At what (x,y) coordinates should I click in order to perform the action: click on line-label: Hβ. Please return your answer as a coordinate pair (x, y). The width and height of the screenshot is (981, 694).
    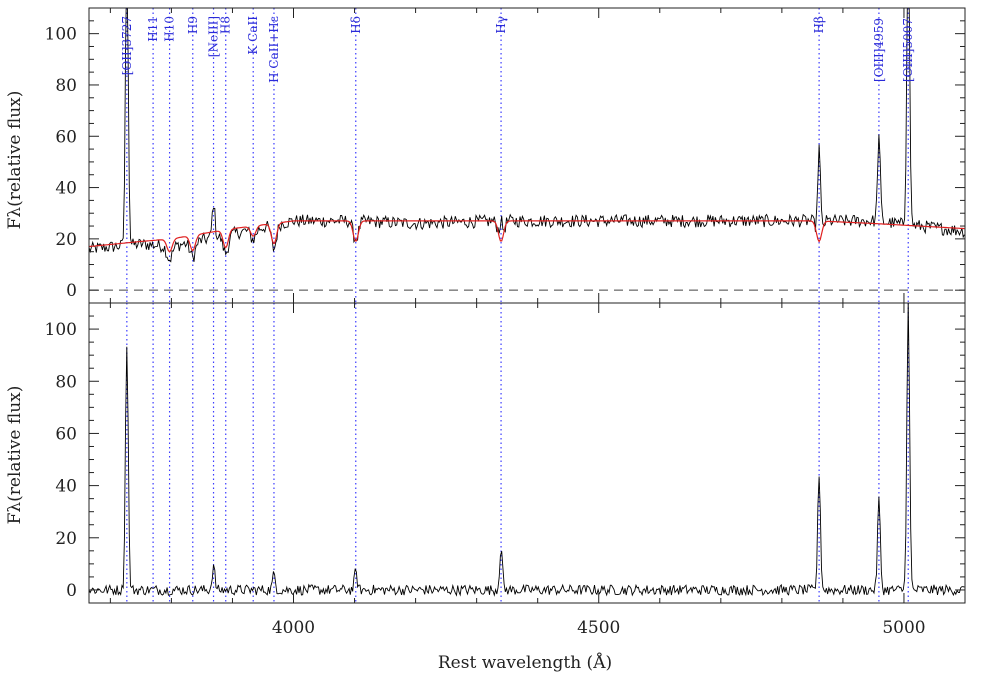
    Looking at the image, I should click on (819, 24).